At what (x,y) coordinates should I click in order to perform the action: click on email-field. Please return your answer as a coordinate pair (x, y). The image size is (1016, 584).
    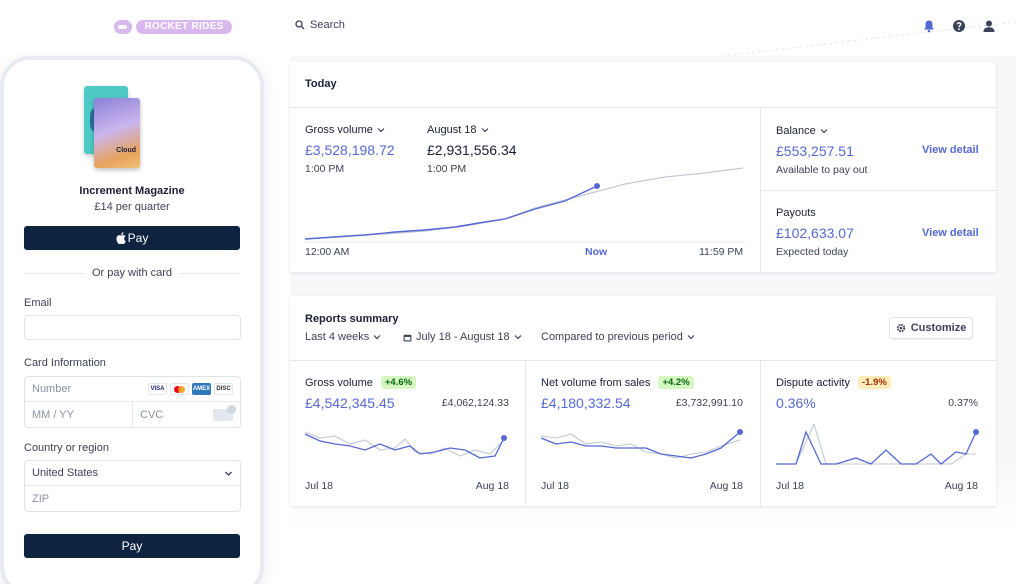
    Looking at the image, I should click on (132, 327).